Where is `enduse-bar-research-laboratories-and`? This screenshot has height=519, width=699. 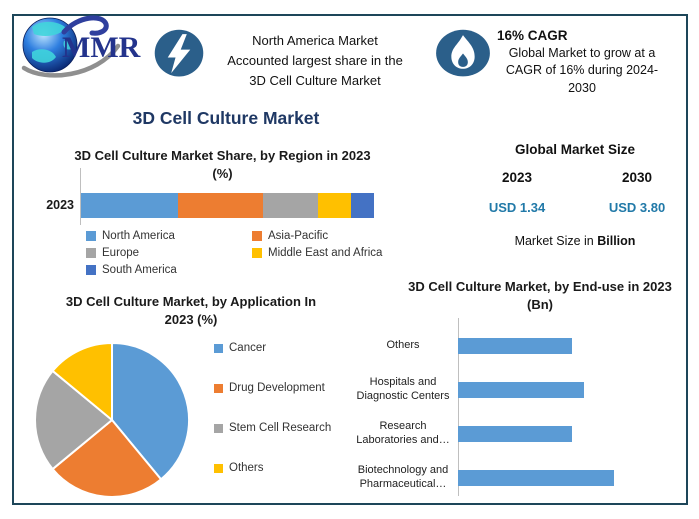
enduse-bar-research-laboratories-and is located at coordinates (515, 434).